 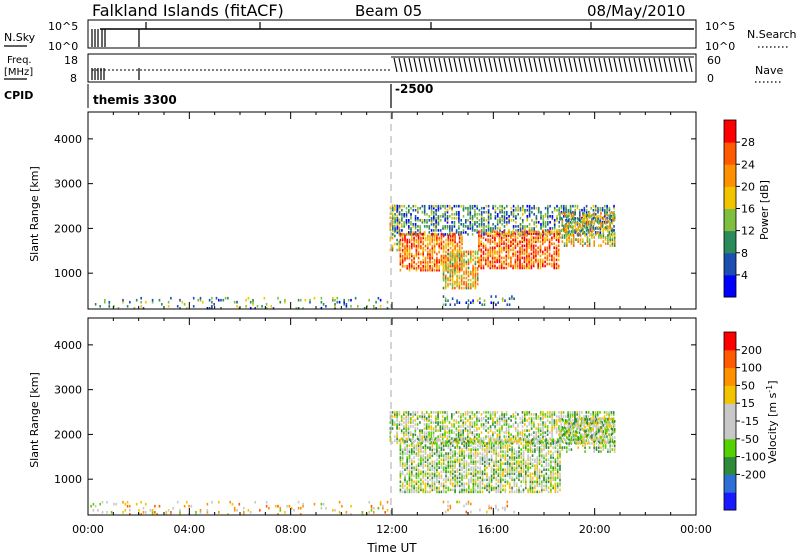 What do you see at coordinates (355, 257) in the screenshot?
I see `power-scatter` at bounding box center [355, 257].